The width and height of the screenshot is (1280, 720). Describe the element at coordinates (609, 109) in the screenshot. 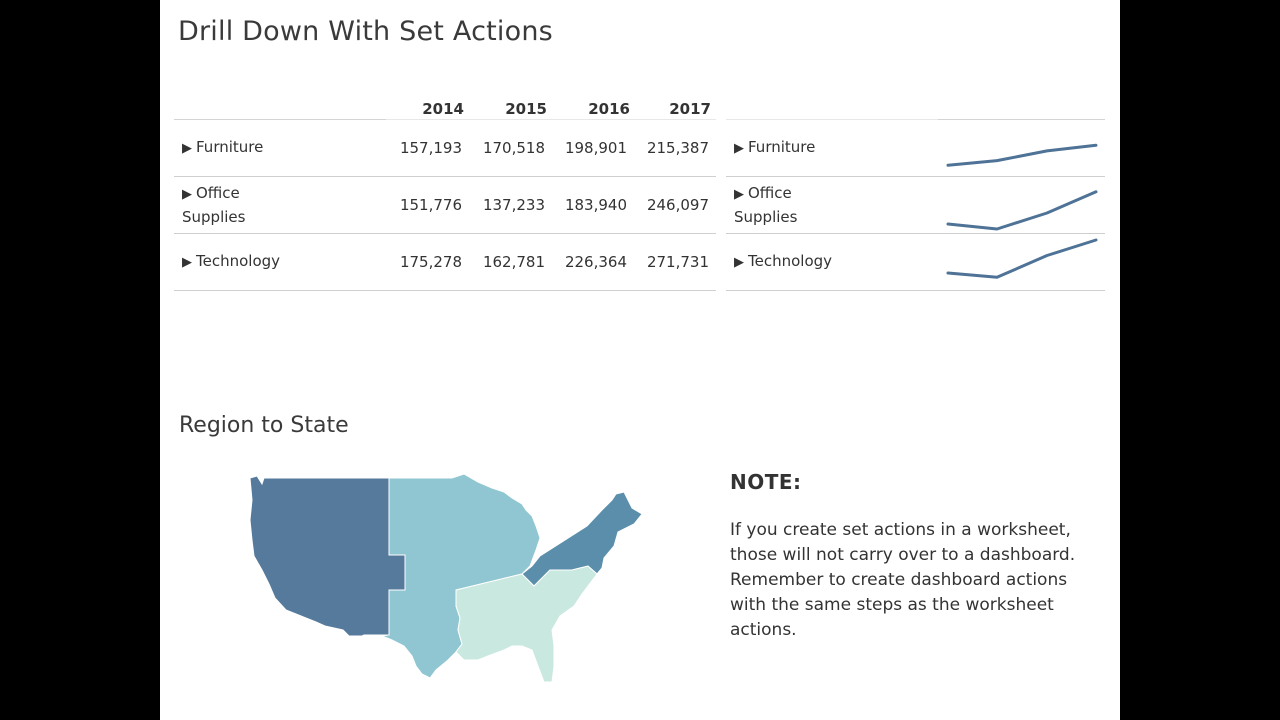

I see `year-header-2016: 2016` at that location.